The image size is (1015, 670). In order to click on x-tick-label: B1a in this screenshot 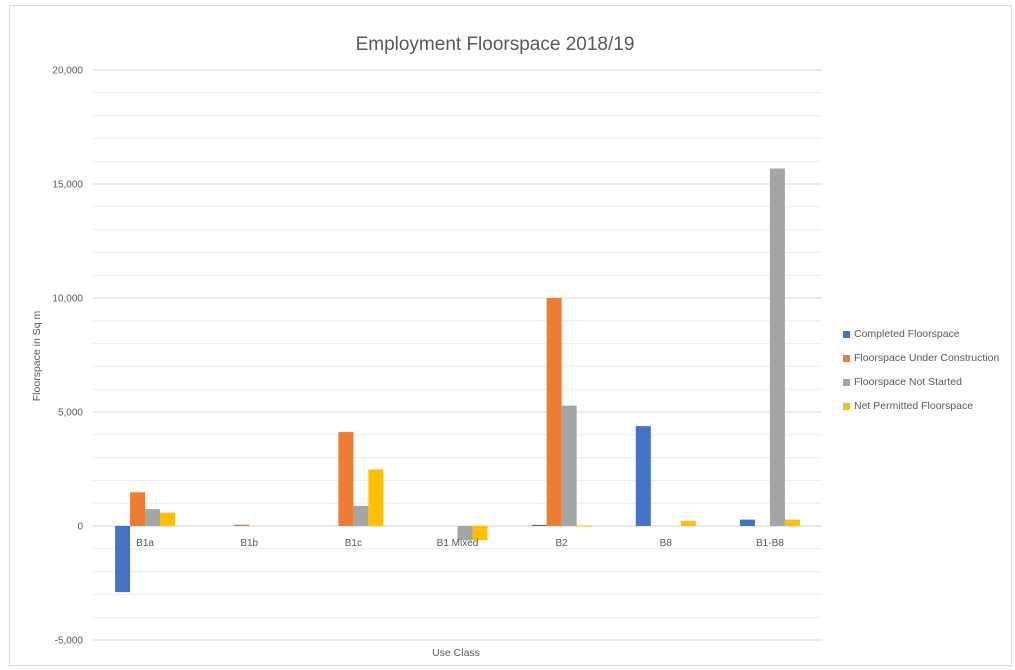, I will do `click(145, 543)`.